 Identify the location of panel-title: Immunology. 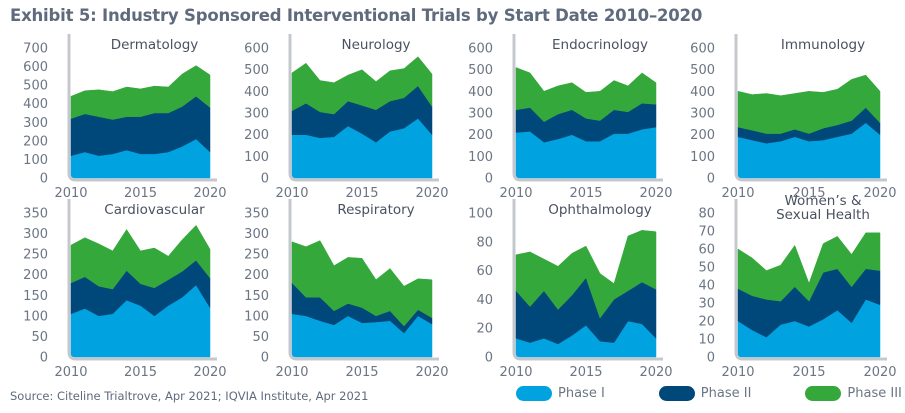
(823, 45).